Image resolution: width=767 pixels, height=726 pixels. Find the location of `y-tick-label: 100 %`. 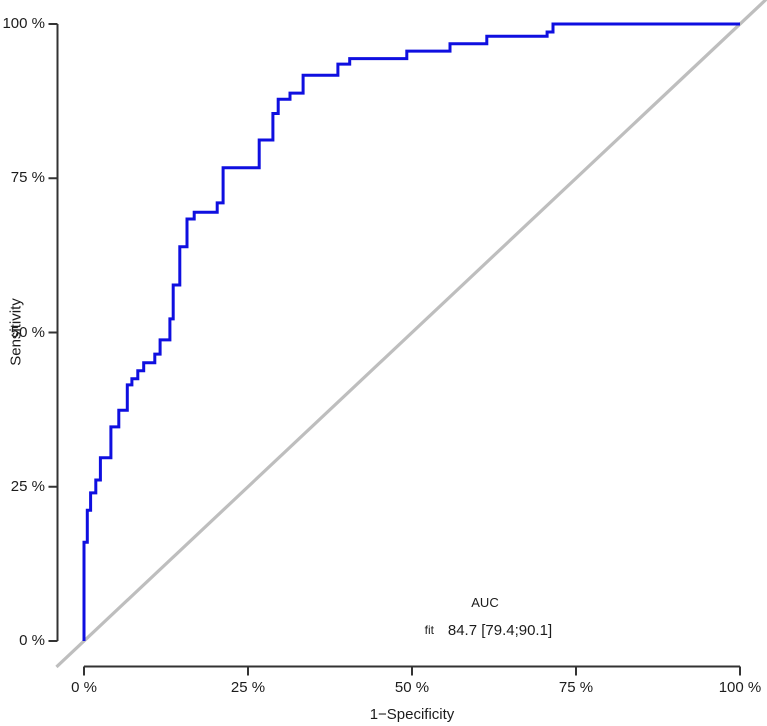

y-tick-label: 100 % is located at coordinates (23, 23).